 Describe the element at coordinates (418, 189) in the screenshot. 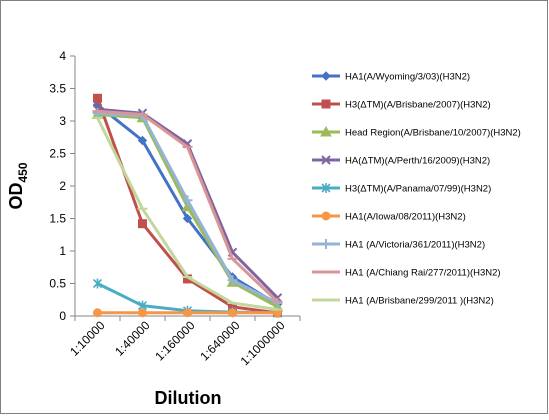

I see `legend-label: H3(ΔTM)(A/Panama/07/99)(H3N2)` at that location.